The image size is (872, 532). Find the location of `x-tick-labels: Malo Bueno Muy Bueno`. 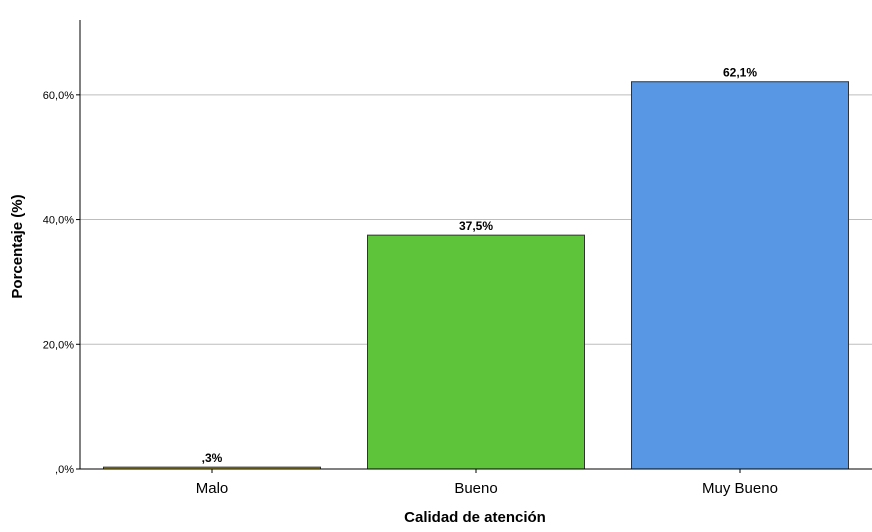

x-tick-labels: Malo Bueno Muy Bueno is located at coordinates (487, 483).